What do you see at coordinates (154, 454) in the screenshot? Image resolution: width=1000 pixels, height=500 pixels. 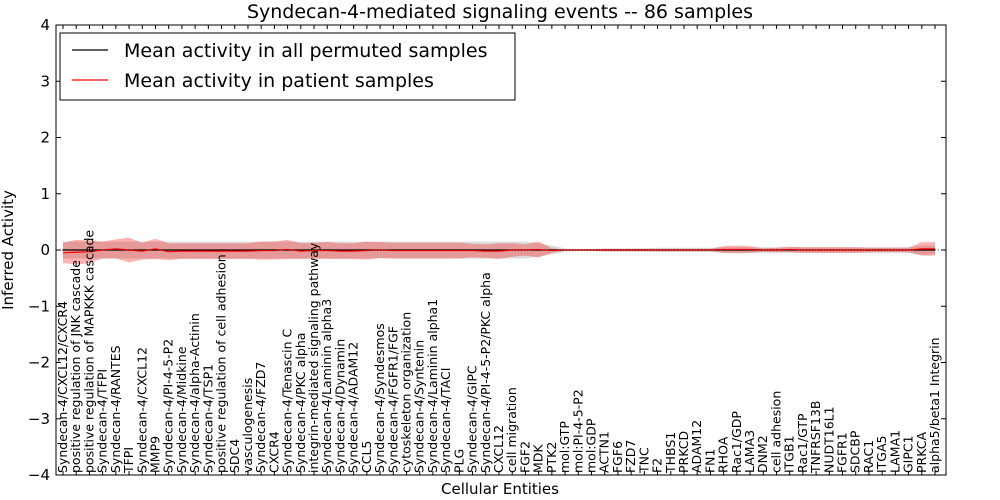 I see `x-category-label: MMP9` at bounding box center [154, 454].